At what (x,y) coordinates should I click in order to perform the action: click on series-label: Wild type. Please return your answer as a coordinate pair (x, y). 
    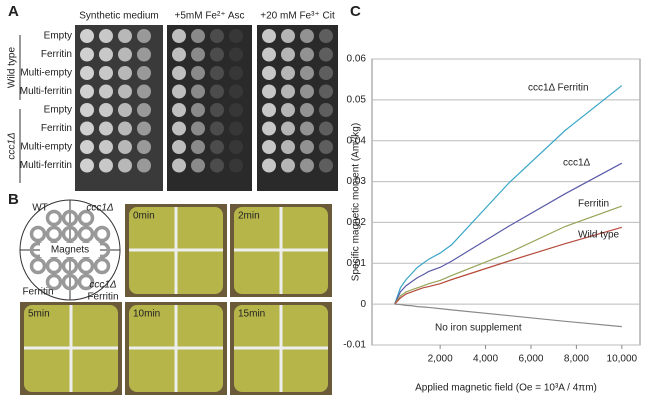
    Looking at the image, I should click on (599, 235).